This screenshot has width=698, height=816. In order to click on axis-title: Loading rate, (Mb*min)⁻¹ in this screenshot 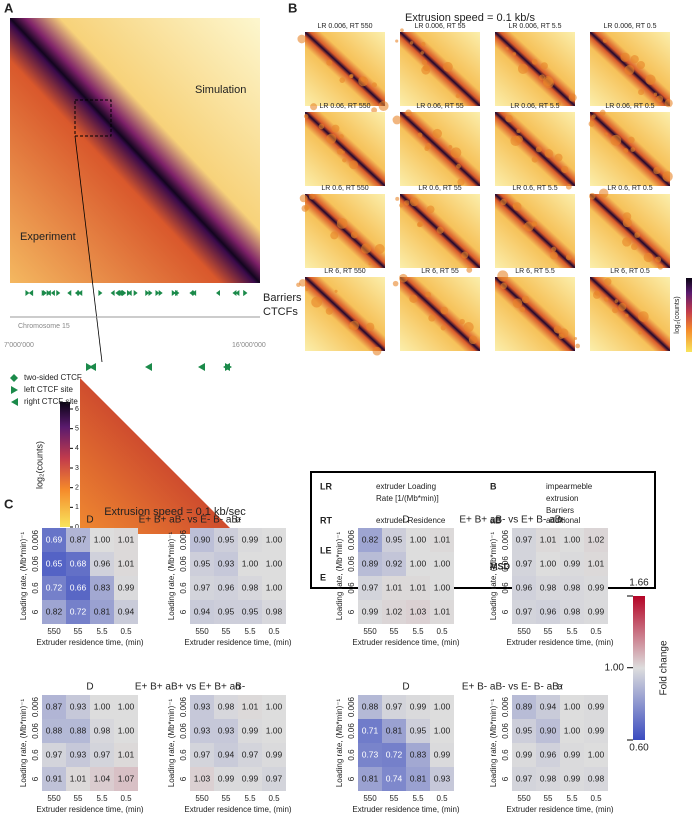, I will do `click(493, 743)`.